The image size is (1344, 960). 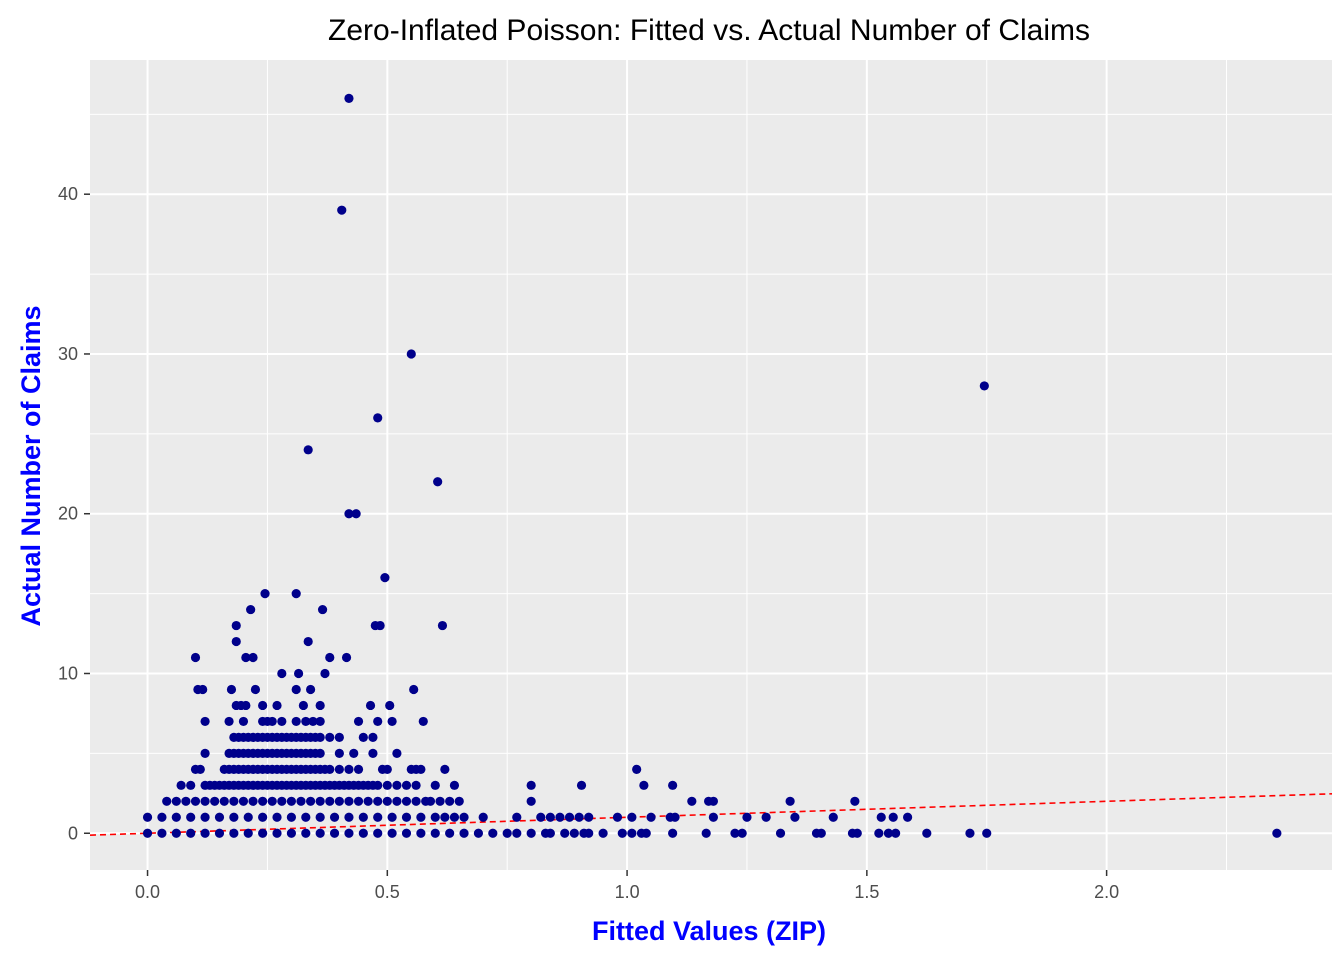 What do you see at coordinates (68, 354) in the screenshot?
I see `y-tick-label: 30` at bounding box center [68, 354].